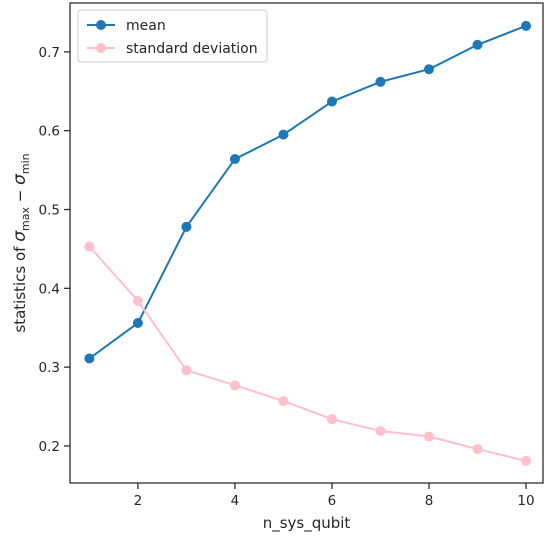 The width and height of the screenshot is (545, 540). What do you see at coordinates (49, 53) in the screenshot?
I see `y-tick-label: 0.7` at bounding box center [49, 53].